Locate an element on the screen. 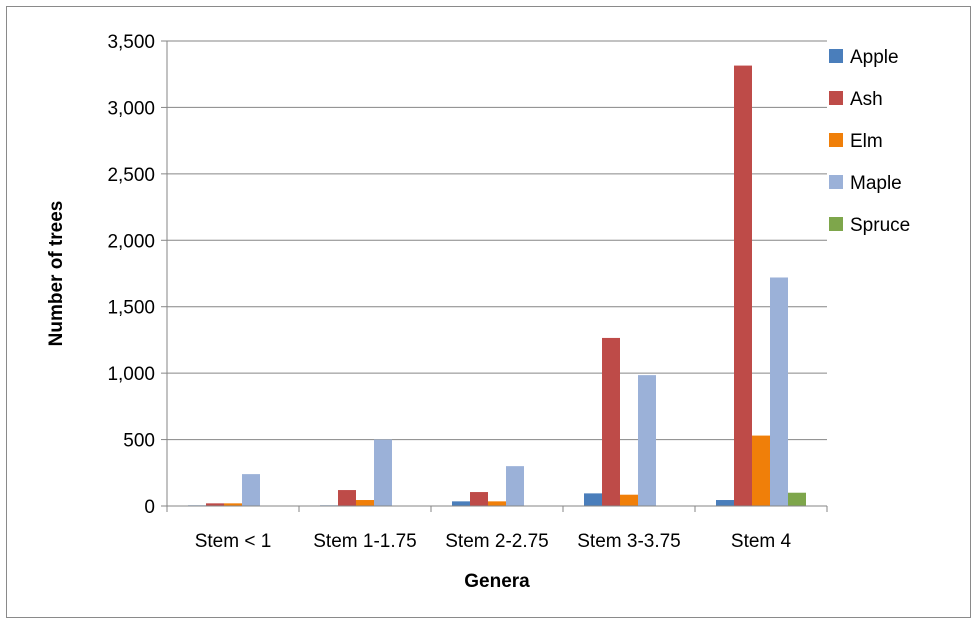 The width and height of the screenshot is (978, 622). x-tick-label: Stem 4 is located at coordinates (761, 541).